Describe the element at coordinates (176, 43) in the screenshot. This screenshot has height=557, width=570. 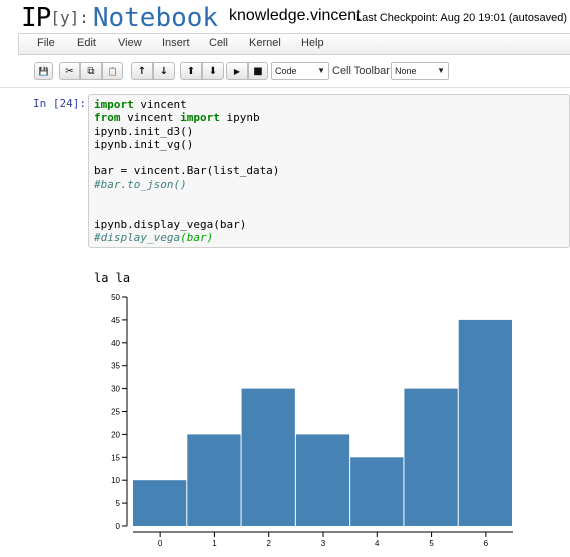
I see `menu-insert: Insert` at that location.